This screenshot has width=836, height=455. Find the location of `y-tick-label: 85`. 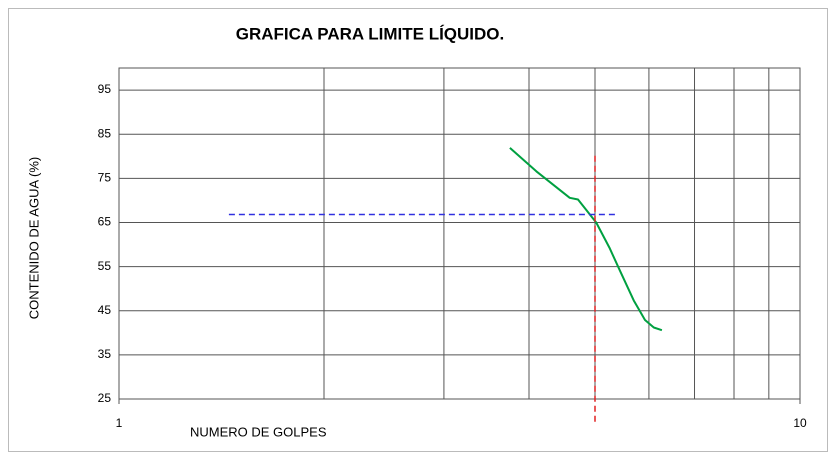

y-tick-label: 85 is located at coordinates (105, 133).